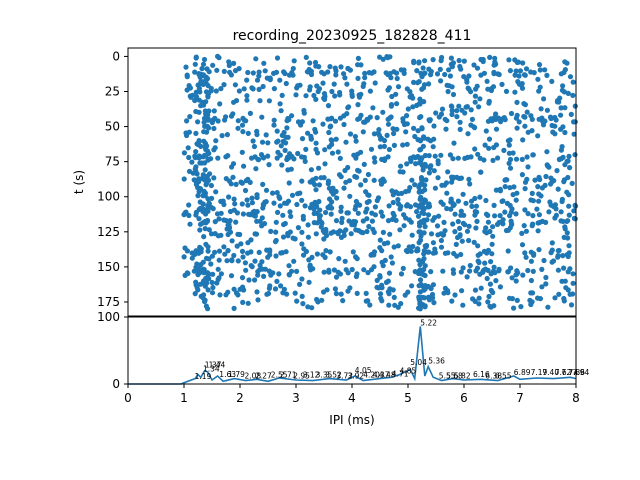 The width and height of the screenshot is (640, 480). Describe the element at coordinates (454, 375) in the screenshot. I see `ipi-peak-label: 5.68` at that location.